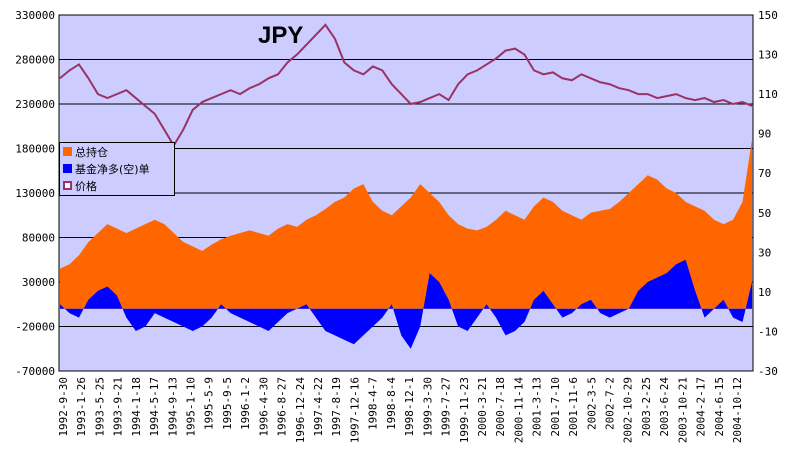 The image size is (796, 452). I want to click on y-left-tick-label: 180000, so click(35, 149).